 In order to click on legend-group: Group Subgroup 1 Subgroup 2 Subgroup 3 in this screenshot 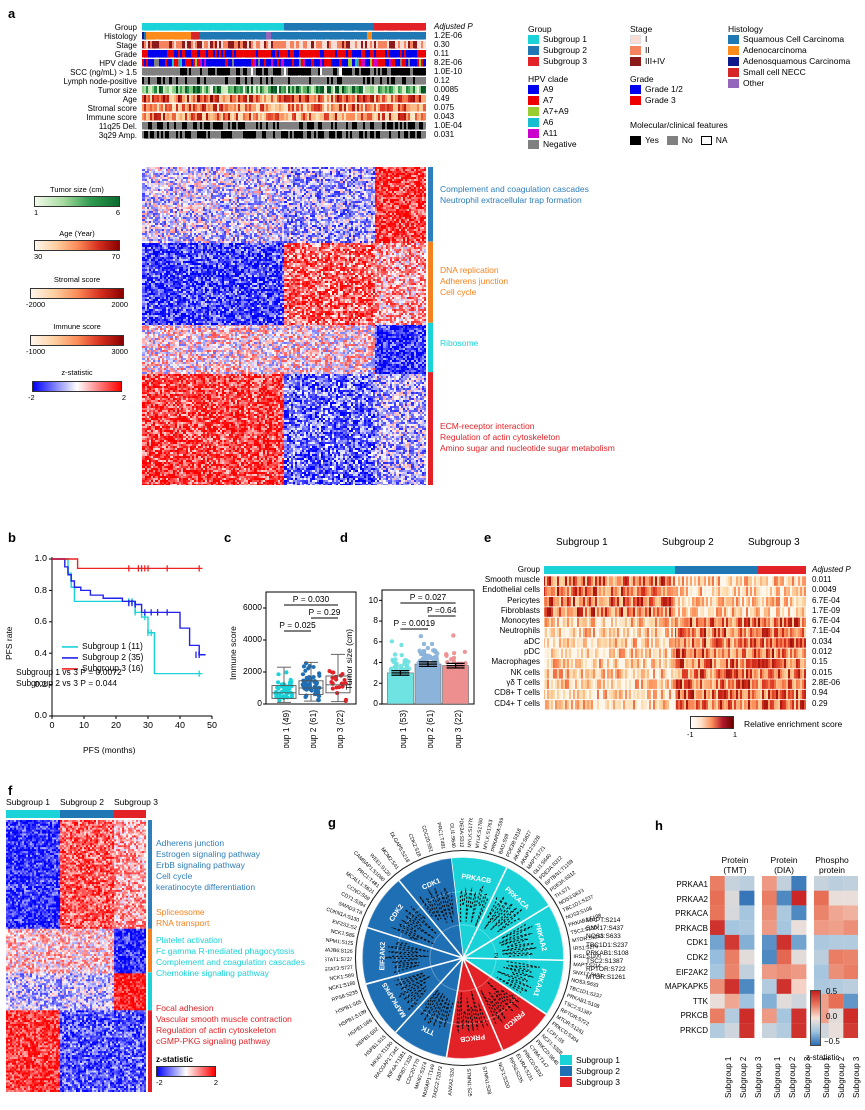, I will do `click(557, 45)`.